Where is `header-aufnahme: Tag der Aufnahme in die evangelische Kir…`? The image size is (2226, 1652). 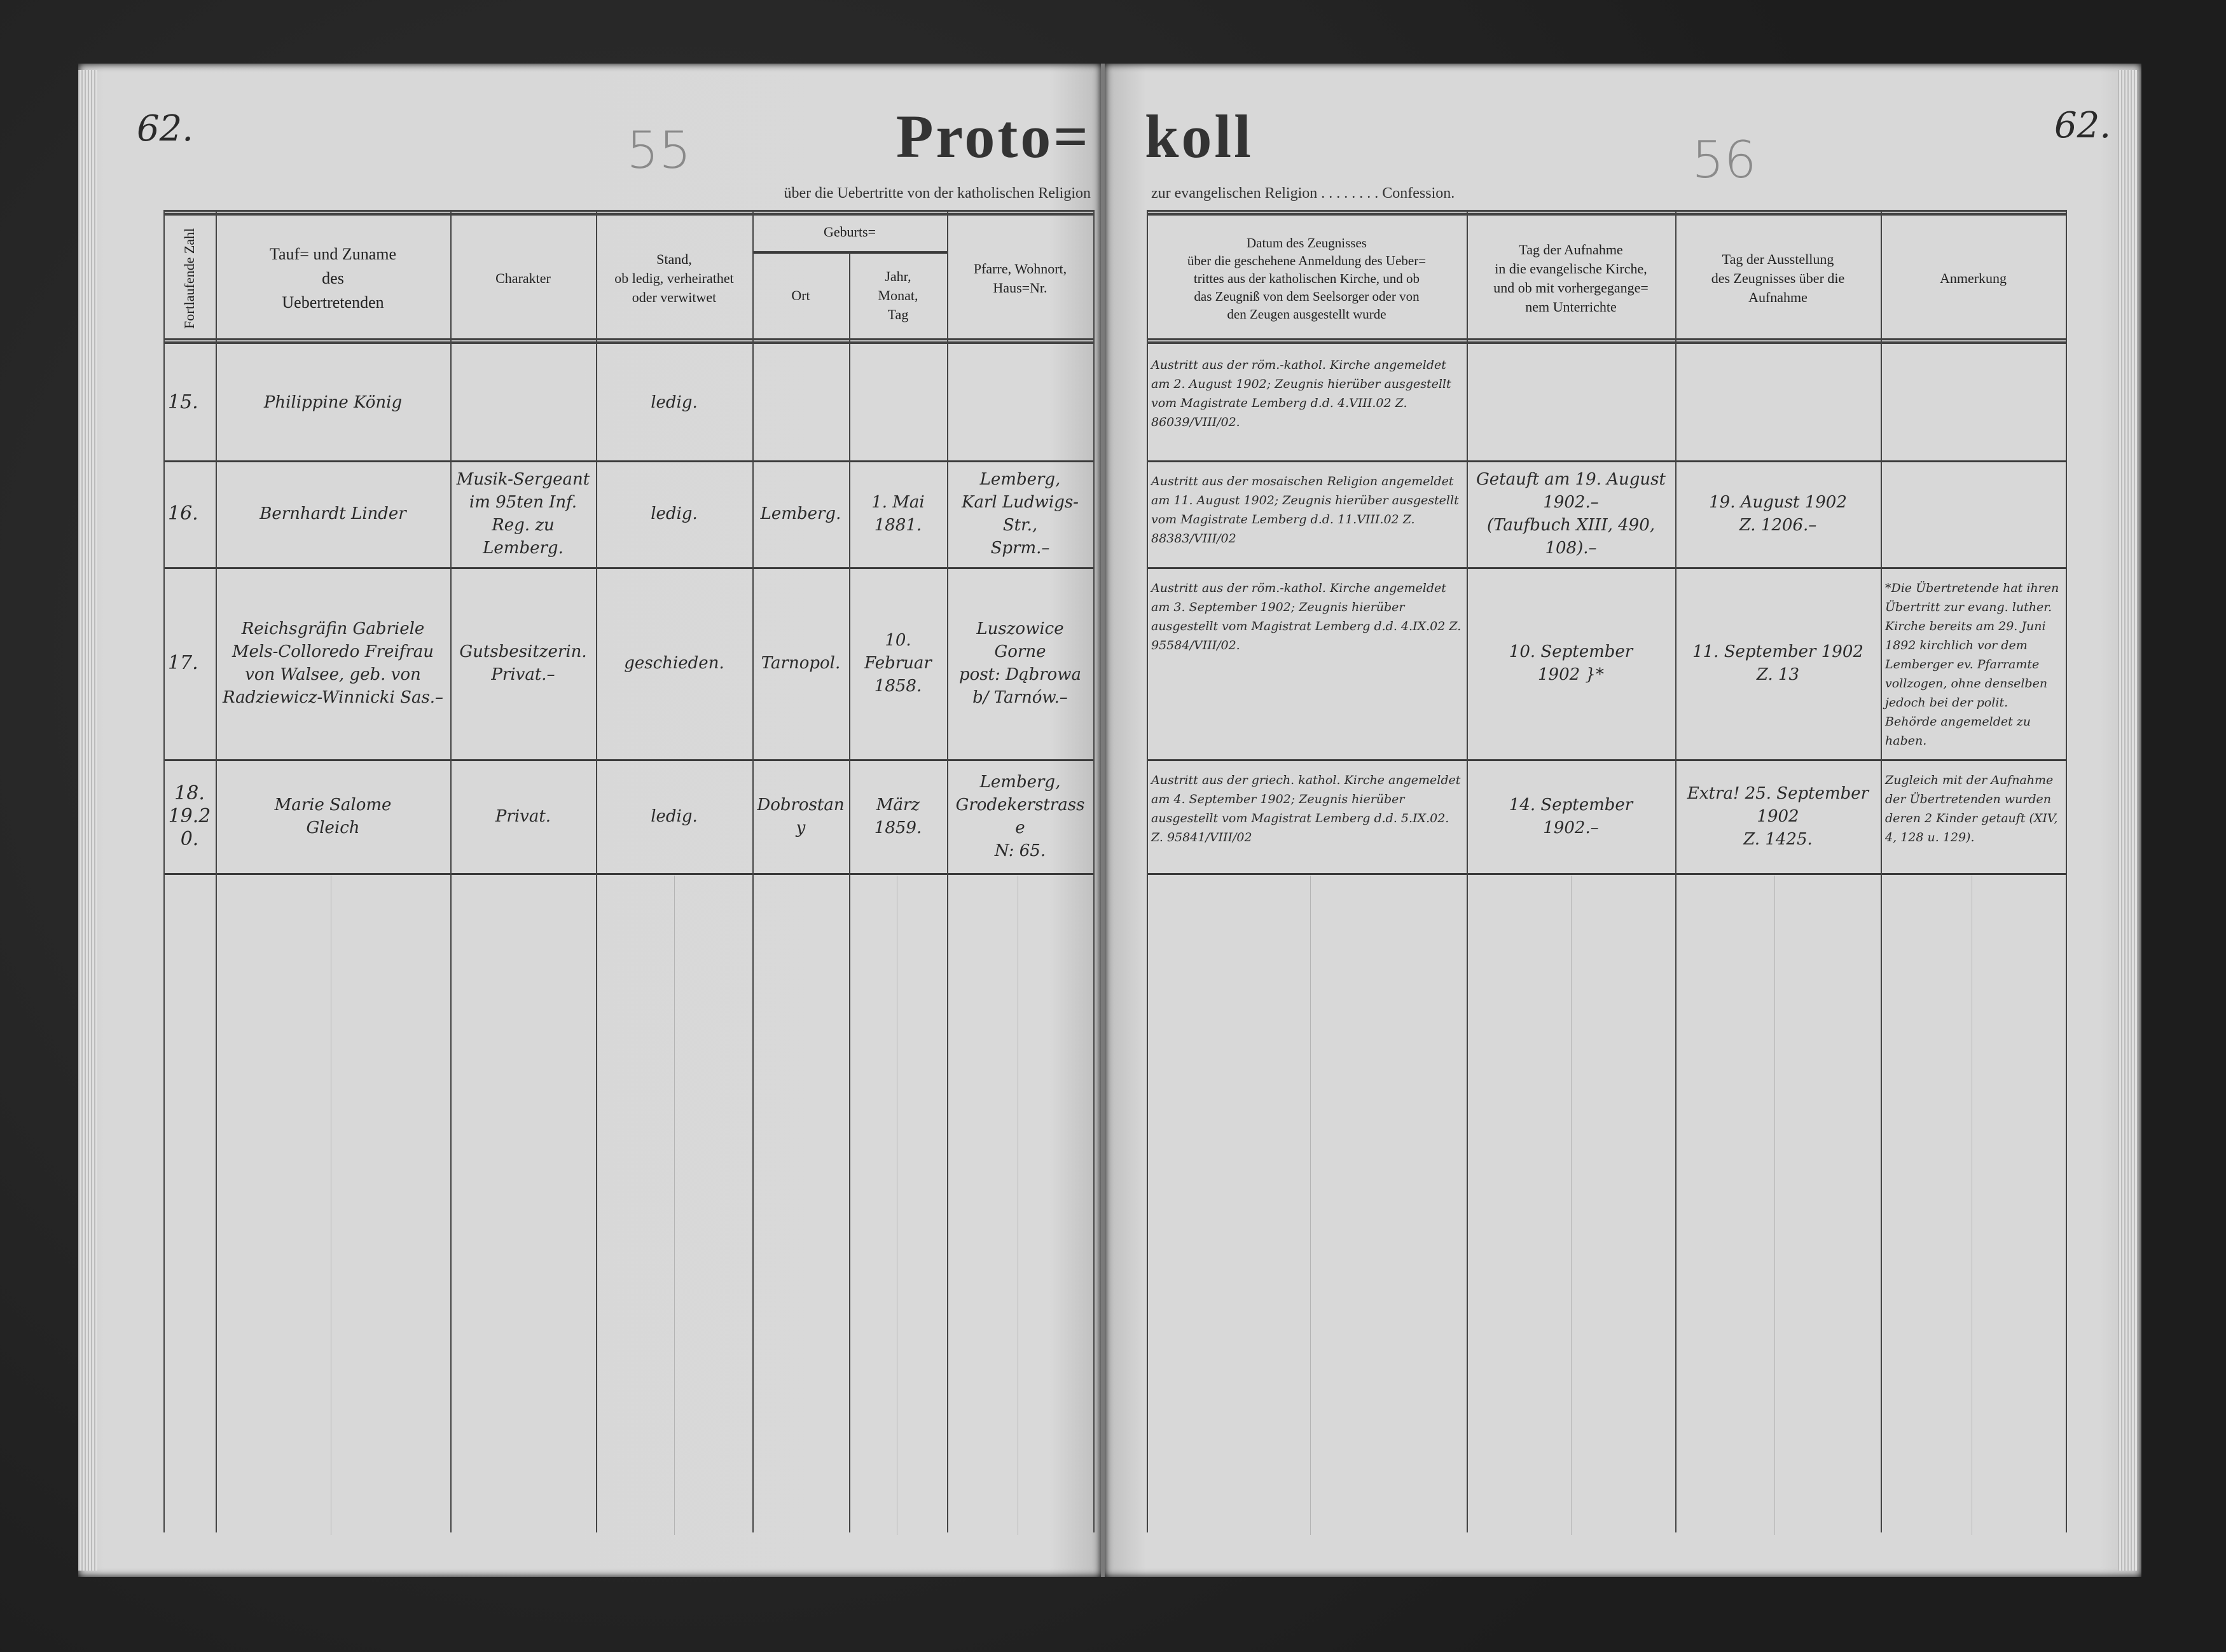 header-aufnahme: Tag der Aufnahme in die evangelische Kir… is located at coordinates (1571, 278).